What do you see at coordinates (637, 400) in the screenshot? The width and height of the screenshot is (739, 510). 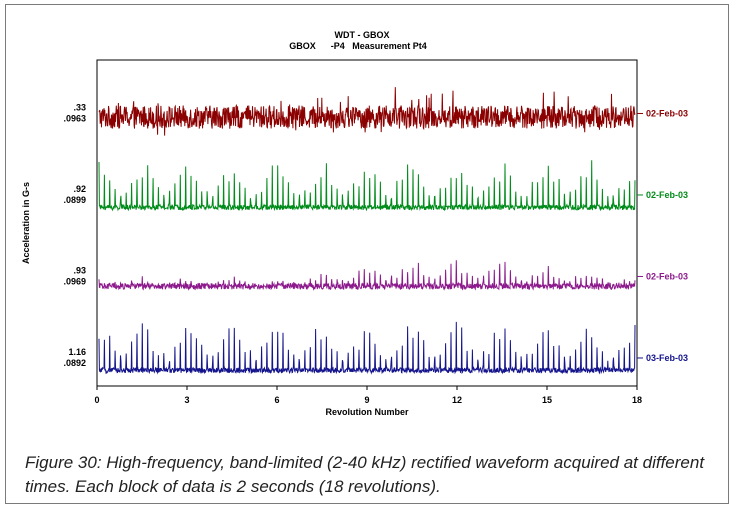 I see `x-tick-label: 18` at bounding box center [637, 400].